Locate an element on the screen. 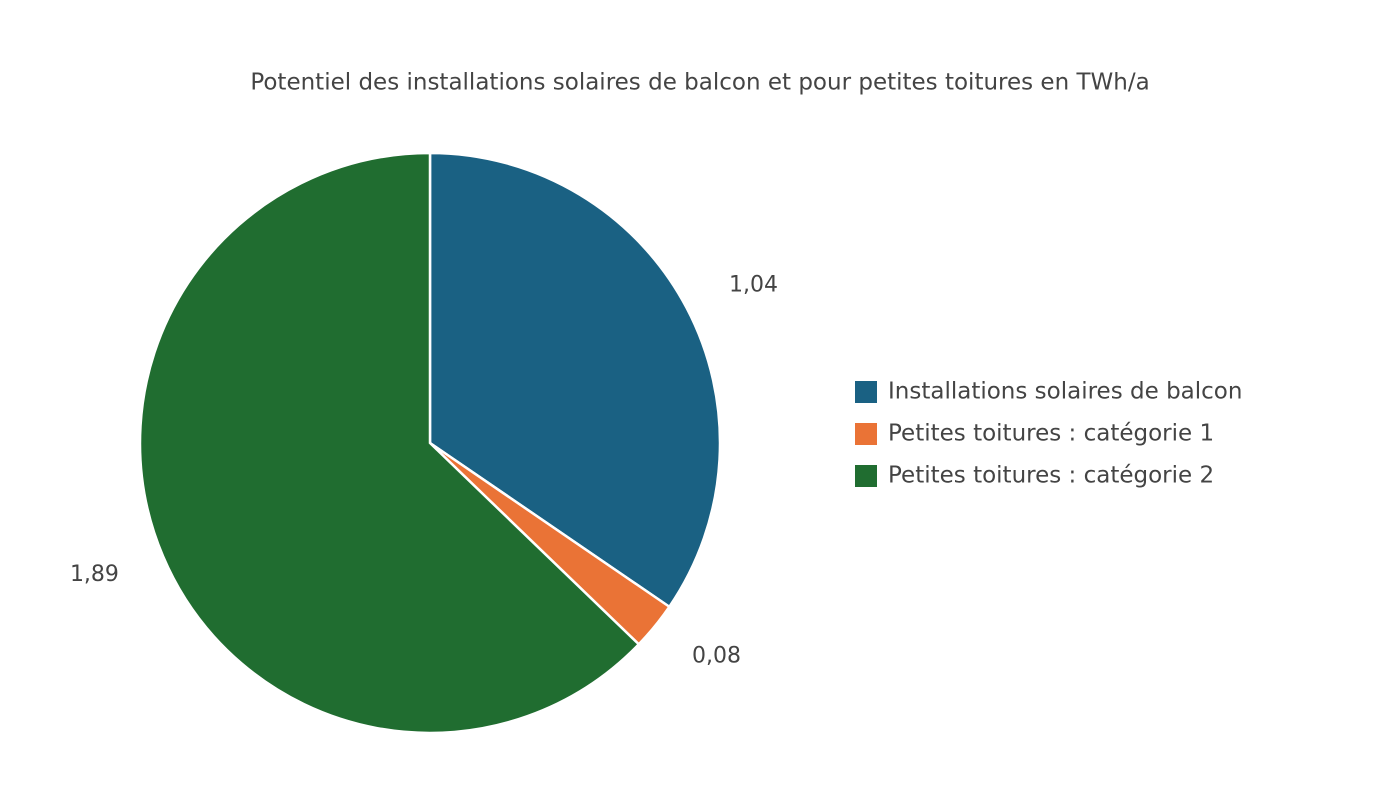 This screenshot has height=808, width=1400. legend-label: Petites toitures : catégorie 2 is located at coordinates (1051, 476).